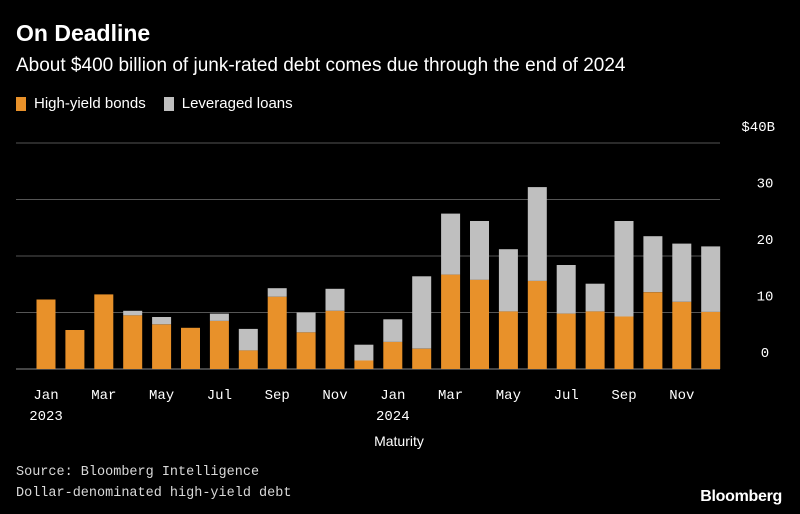 The width and height of the screenshot is (800, 514). I want to click on x-tick-label-14: Mar, so click(450, 396).